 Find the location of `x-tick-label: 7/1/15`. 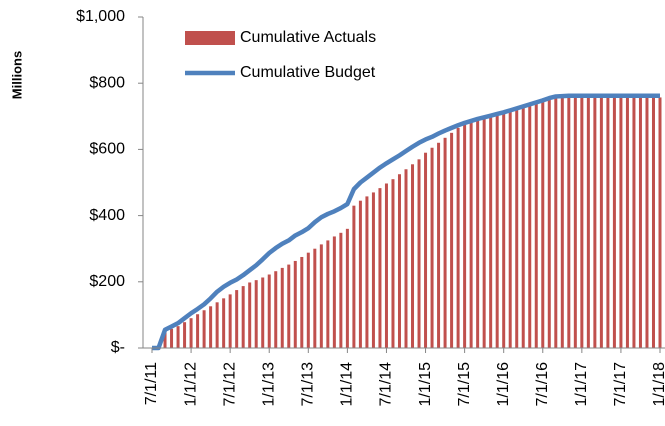

x-tick-label: 7/1/15 is located at coordinates (464, 384).